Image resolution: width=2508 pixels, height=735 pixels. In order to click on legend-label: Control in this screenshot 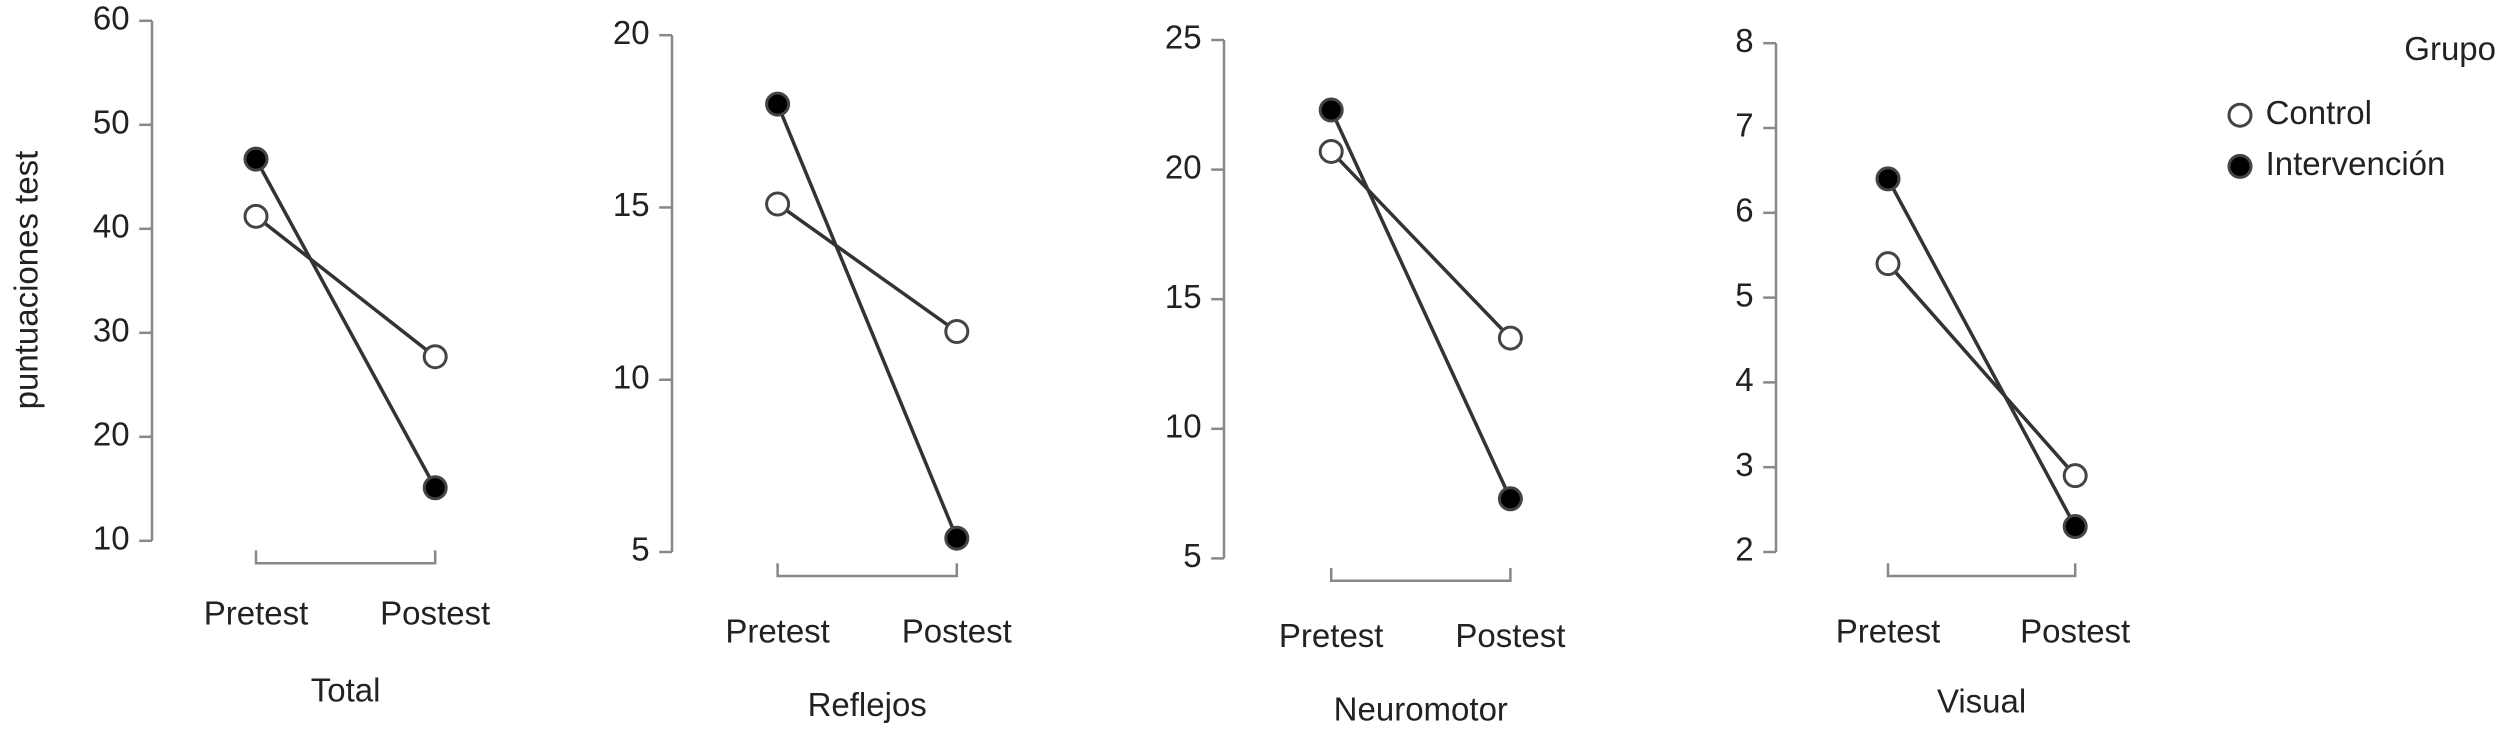, I will do `click(2319, 112)`.